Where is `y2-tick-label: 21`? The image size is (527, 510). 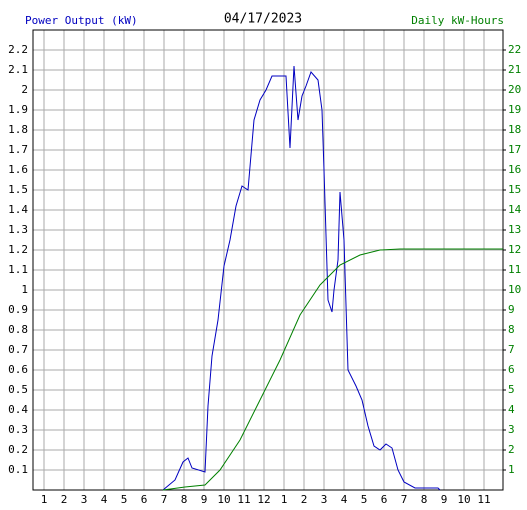
y2-tick-label: 21 is located at coordinates (514, 69).